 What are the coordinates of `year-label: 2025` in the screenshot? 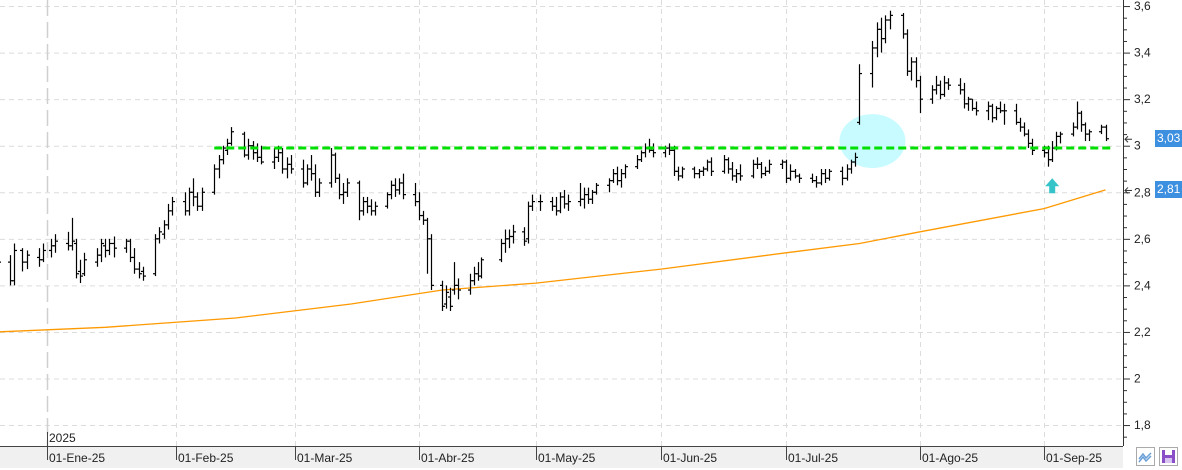 It's located at (62, 438).